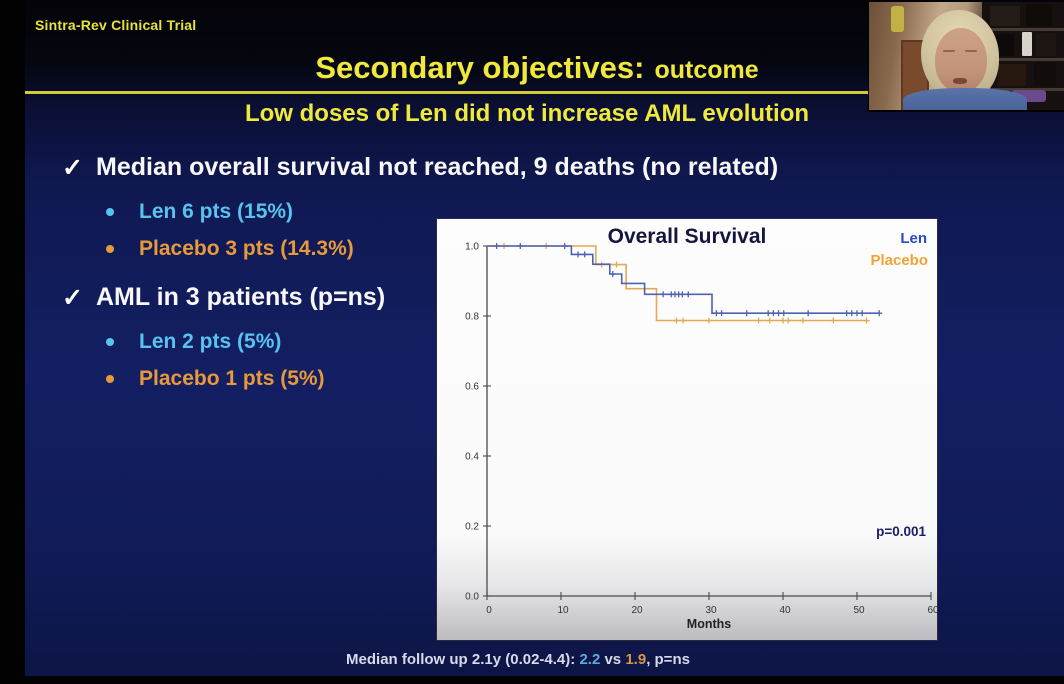 This screenshot has width=1064, height=684. I want to click on legend-placebo: Placebo, so click(899, 260).